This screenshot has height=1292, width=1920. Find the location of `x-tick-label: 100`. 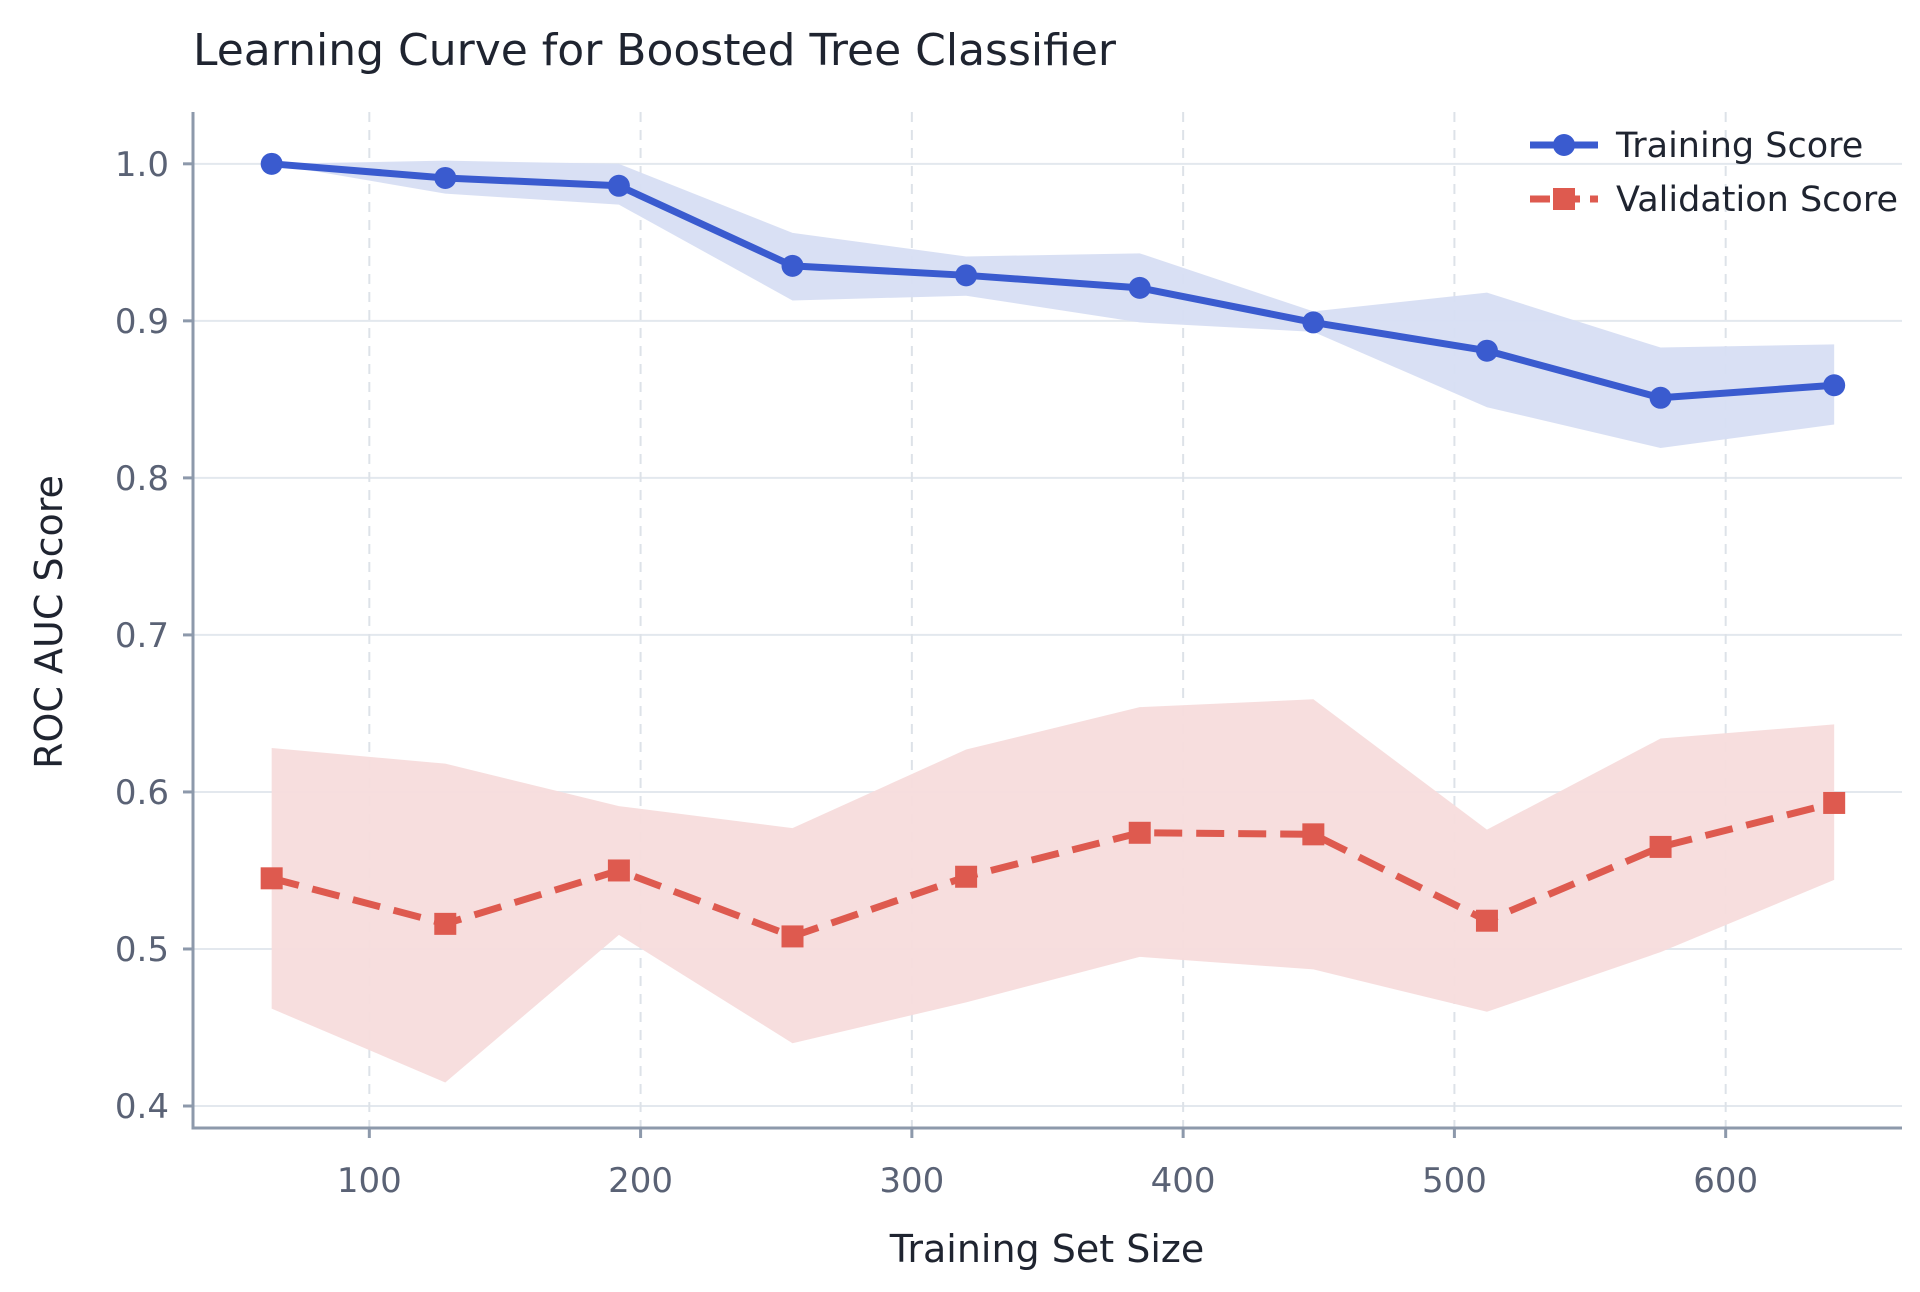

x-tick-label: 100 is located at coordinates (369, 1181).